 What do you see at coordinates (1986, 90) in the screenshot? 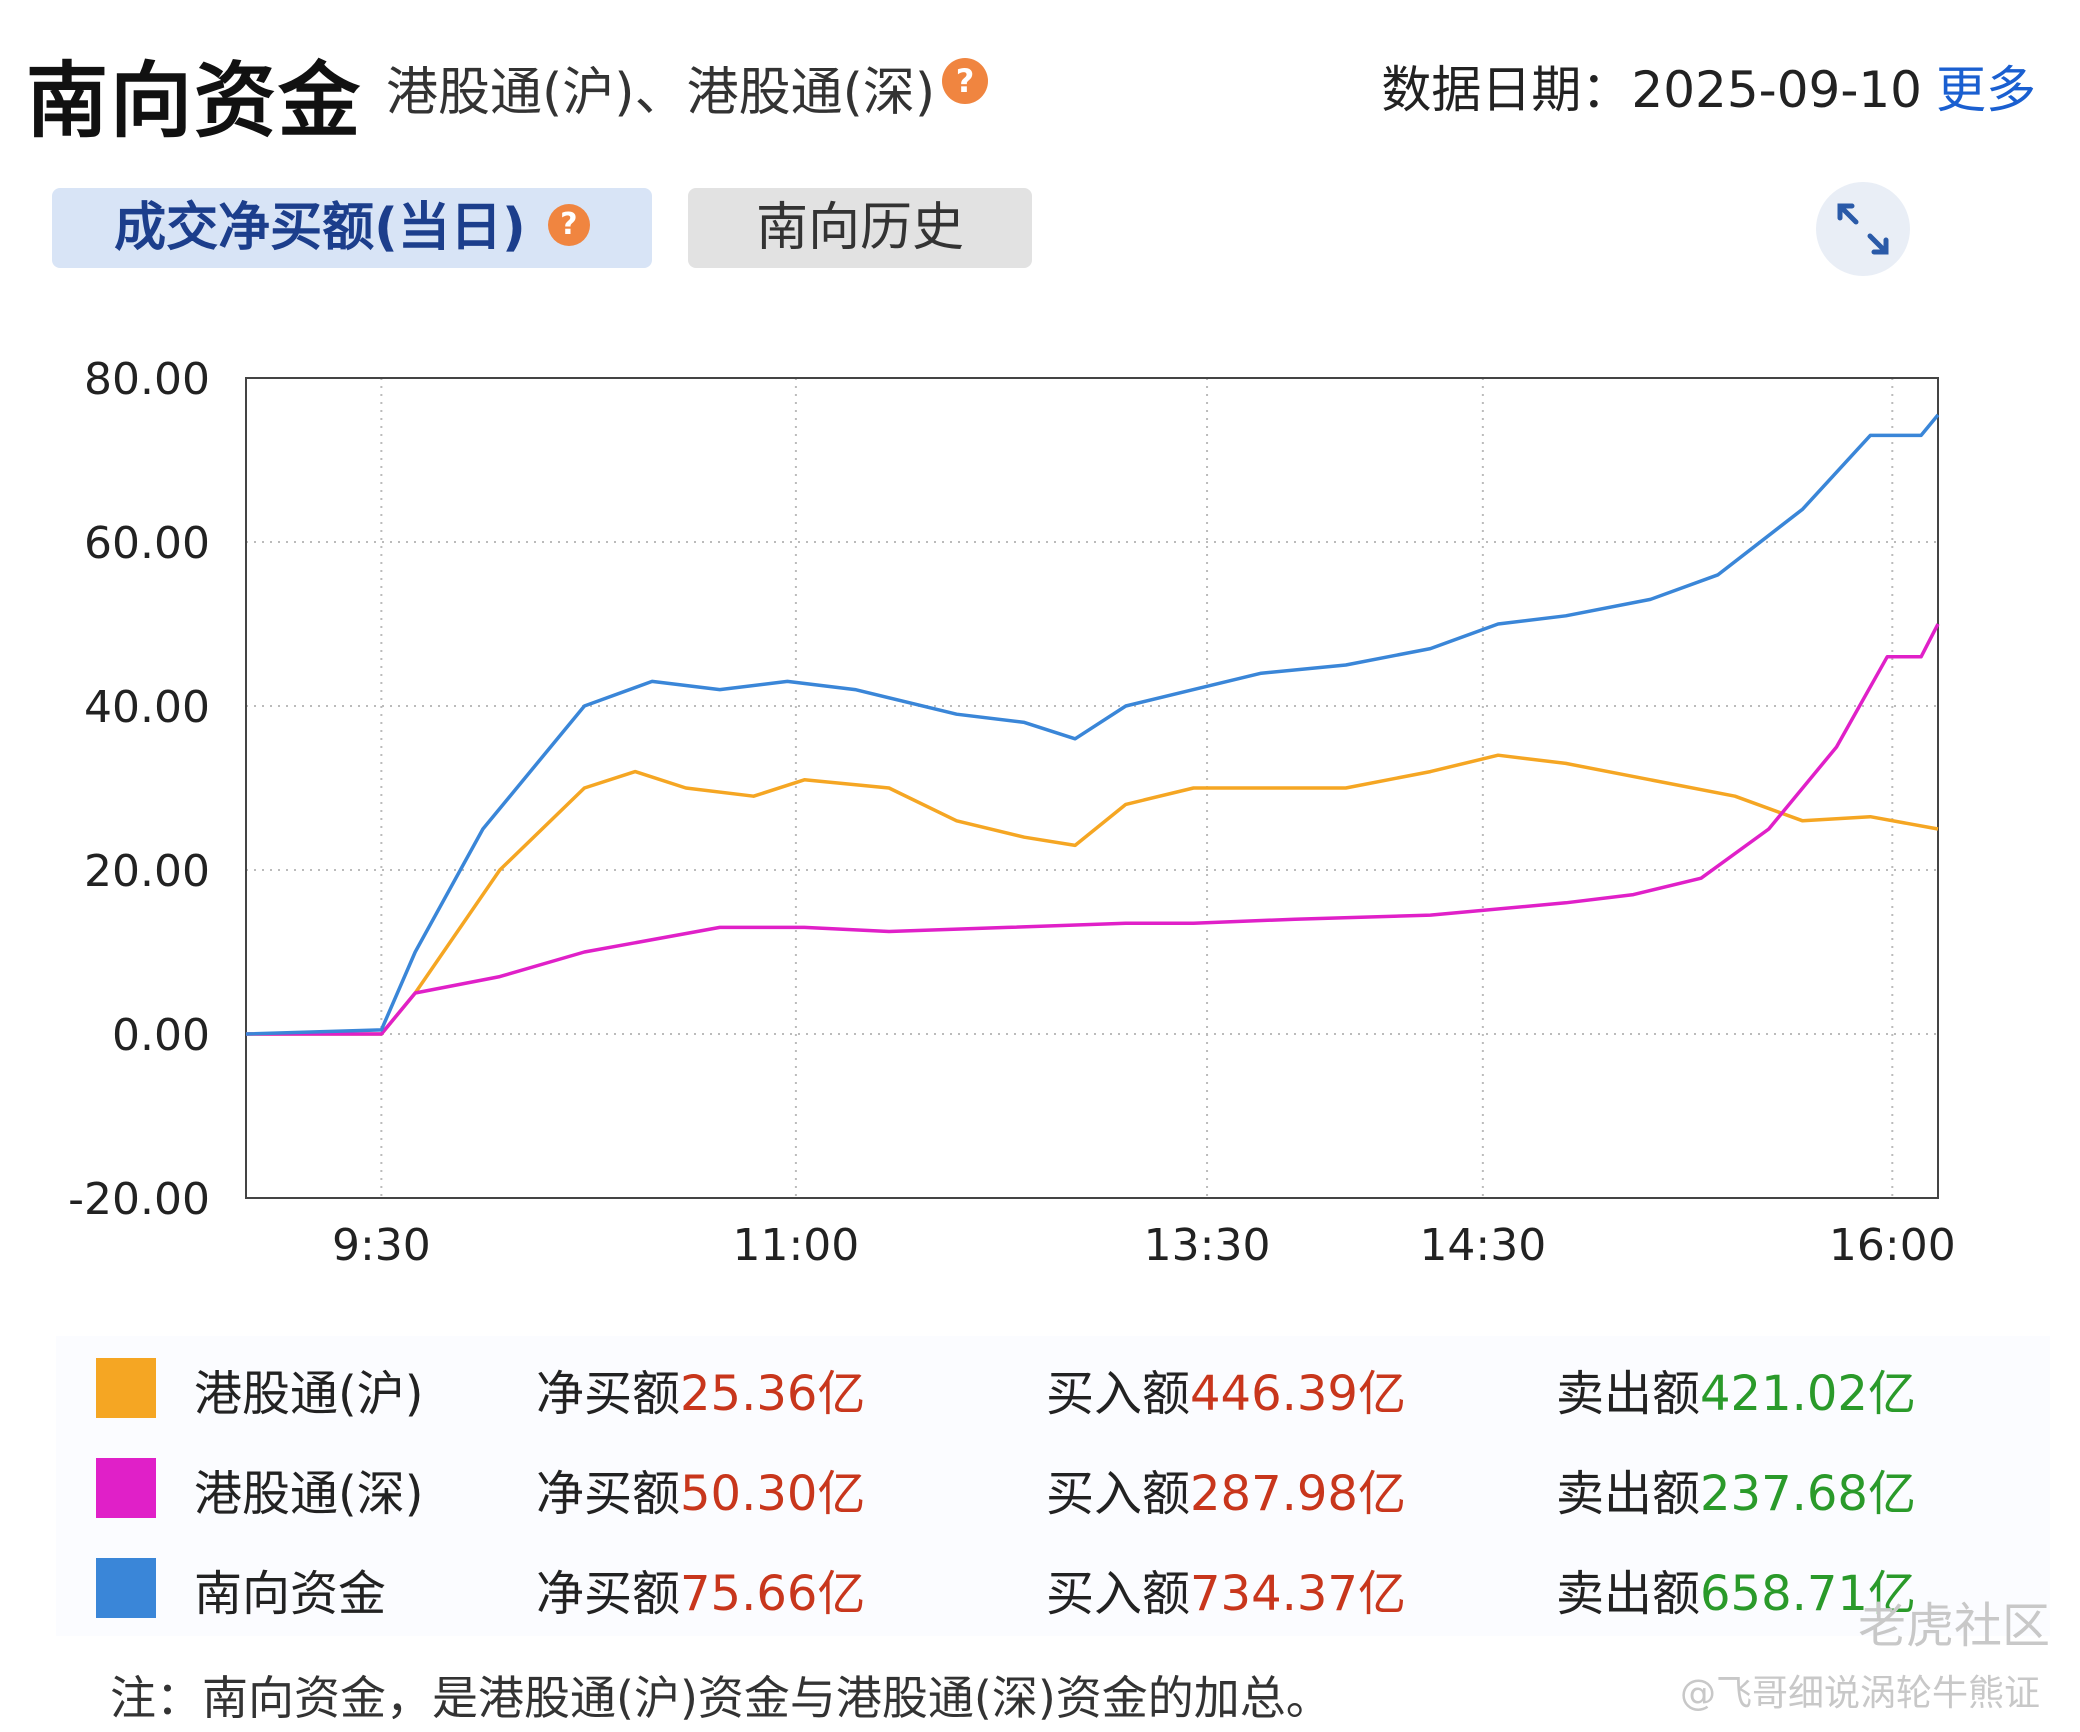
I see `more-link: 更多` at bounding box center [1986, 90].